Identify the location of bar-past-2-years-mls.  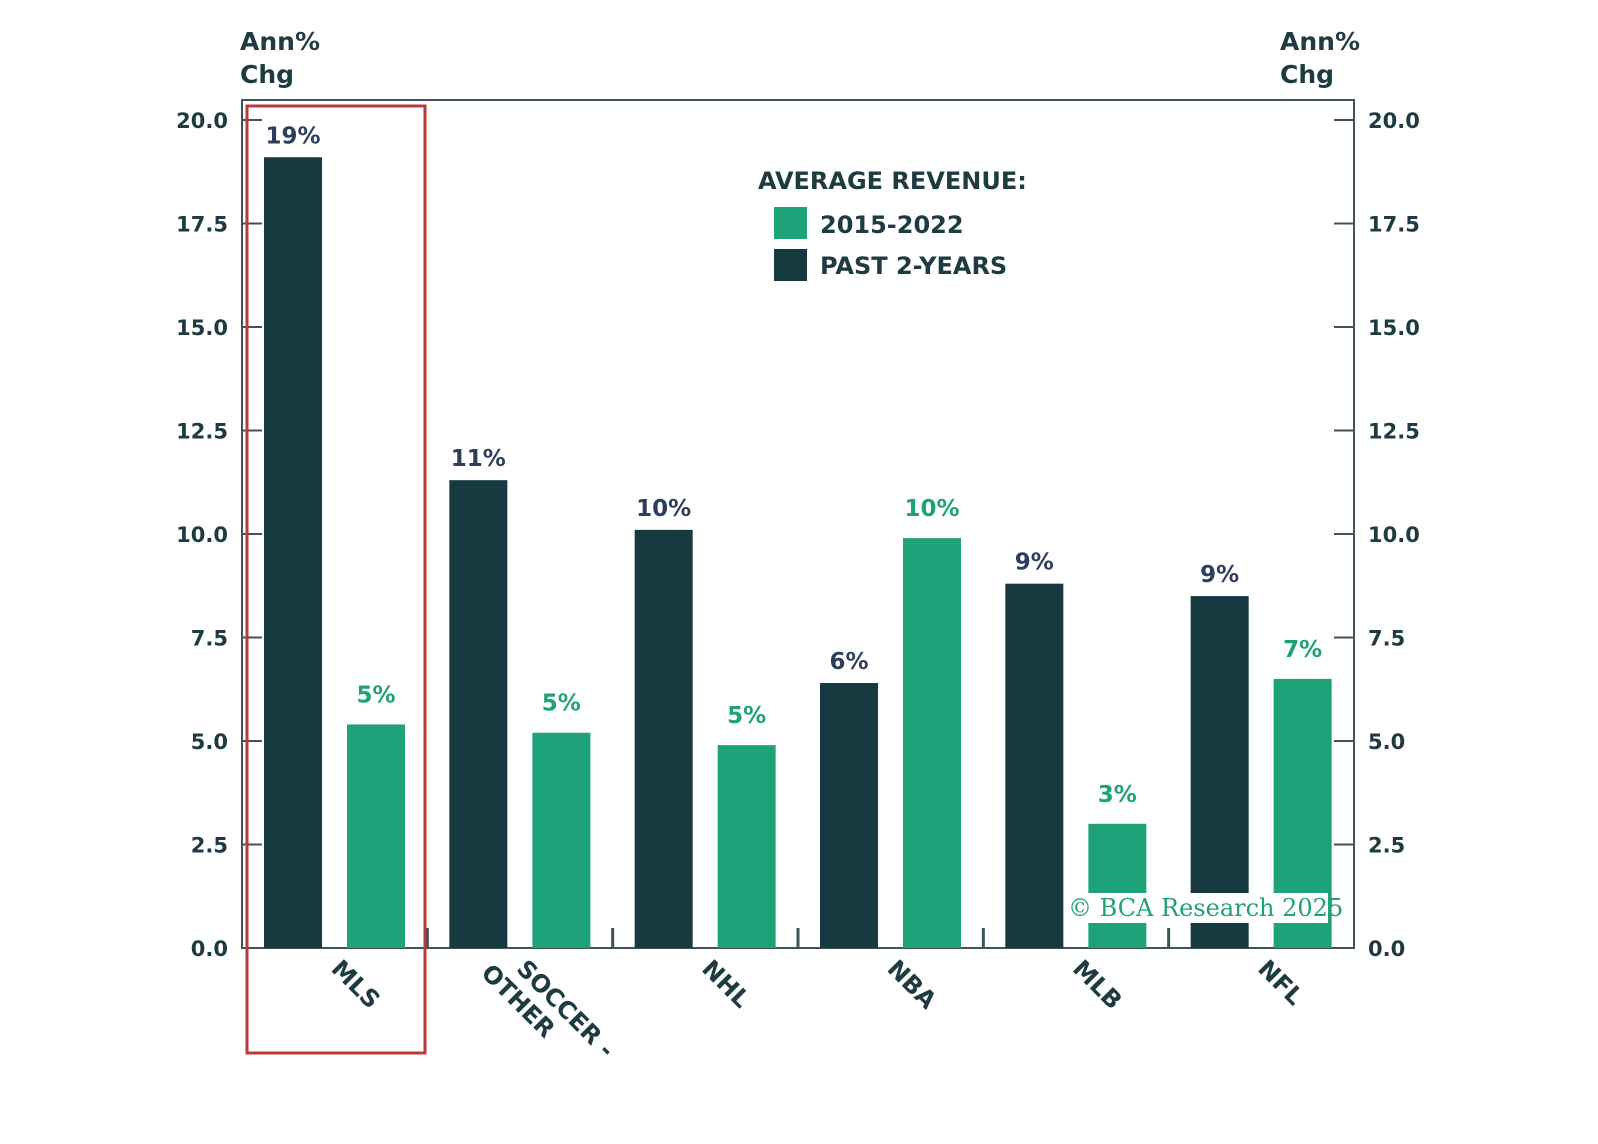
(293, 552).